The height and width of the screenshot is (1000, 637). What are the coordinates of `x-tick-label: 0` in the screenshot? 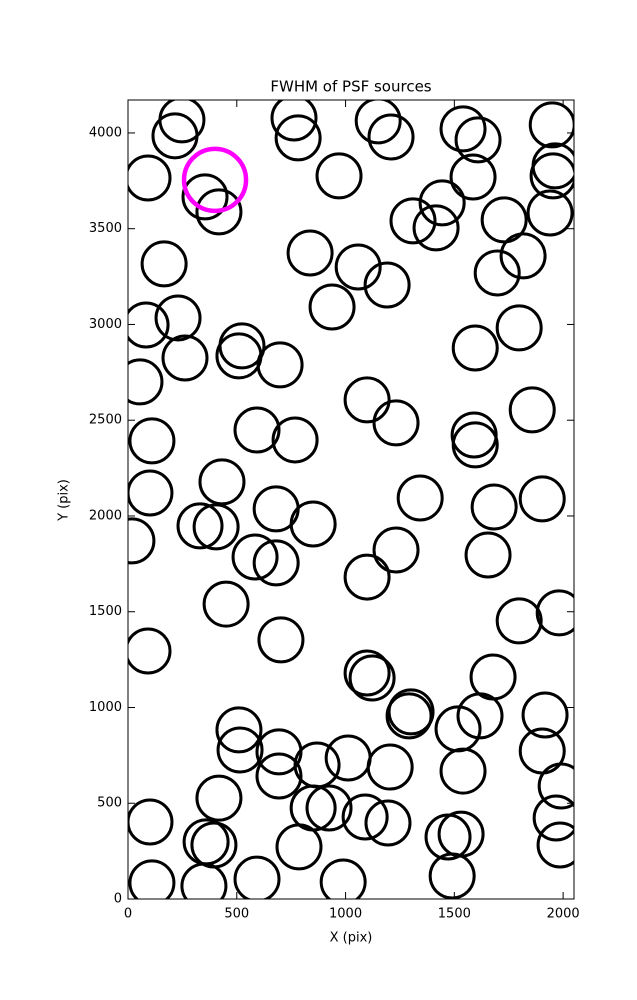 It's located at (128, 914).